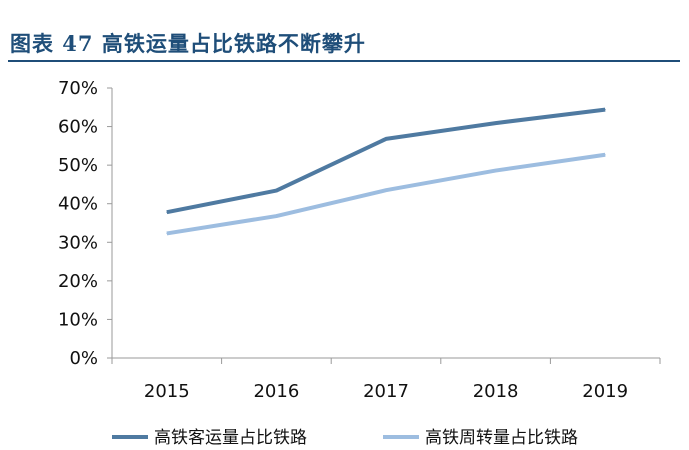  I want to click on y-tick-label: 10%, so click(78, 319).